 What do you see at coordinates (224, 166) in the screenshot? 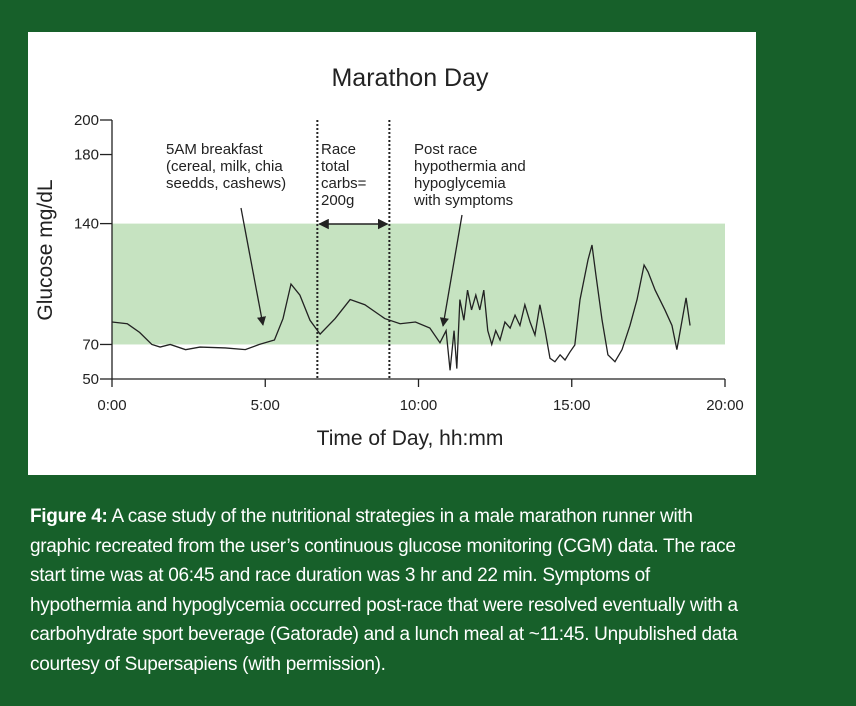
I see `annotation: (cereal, milk, chia` at bounding box center [224, 166].